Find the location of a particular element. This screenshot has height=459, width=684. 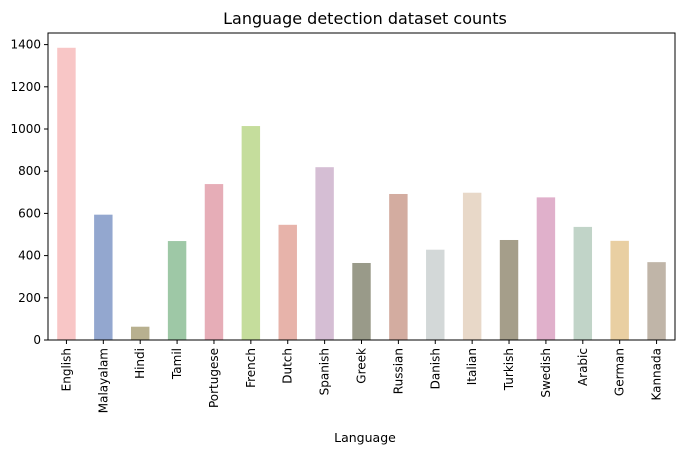

y-tick-label: 1200 is located at coordinates (25, 87).